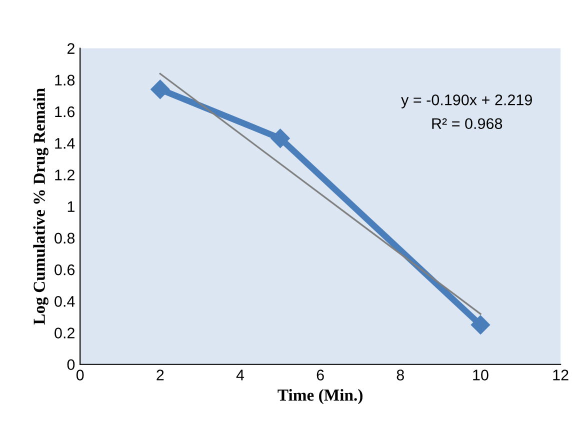 This screenshot has width=572, height=439. What do you see at coordinates (480, 375) in the screenshot?
I see `x-tick-label: 10` at bounding box center [480, 375].